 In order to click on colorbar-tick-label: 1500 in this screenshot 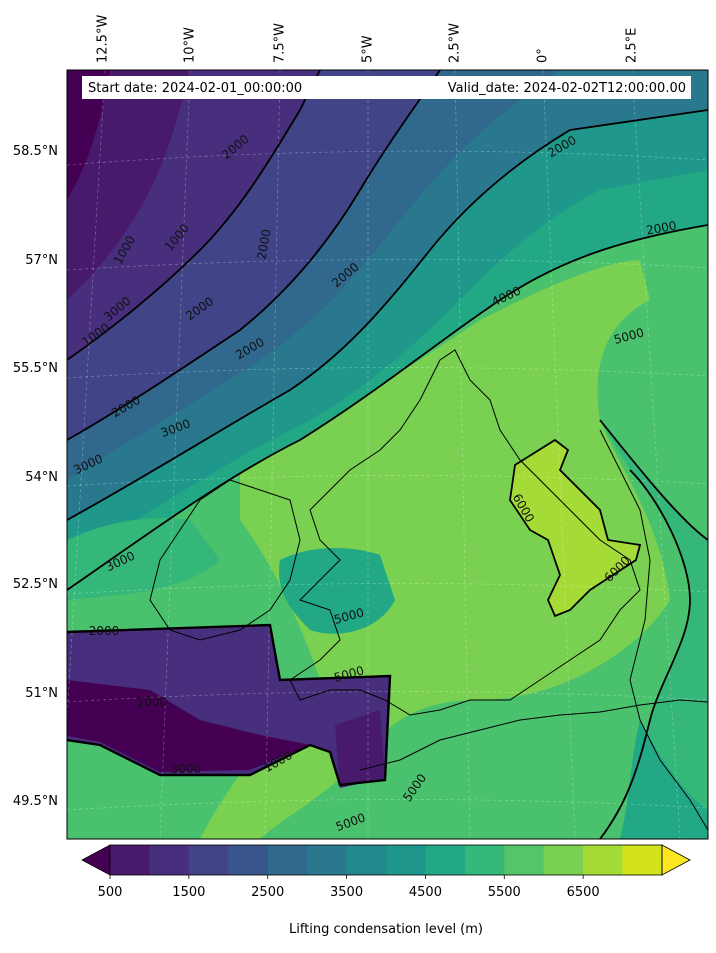, I will do `click(188, 892)`.